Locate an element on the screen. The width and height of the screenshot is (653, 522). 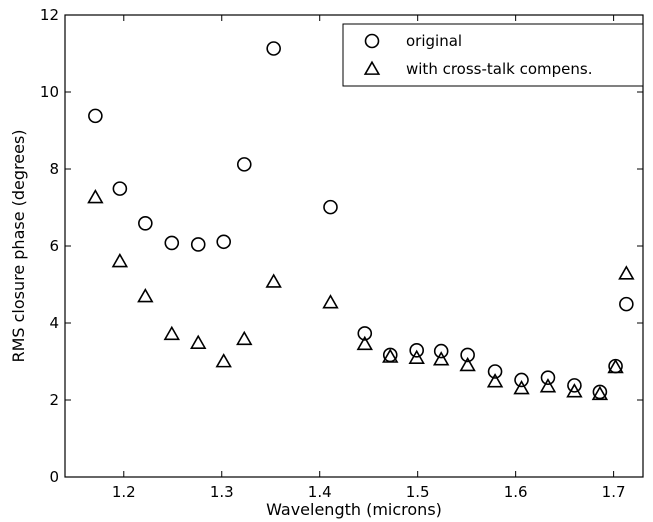
x-tick-label: 1.3 is located at coordinates (222, 492).